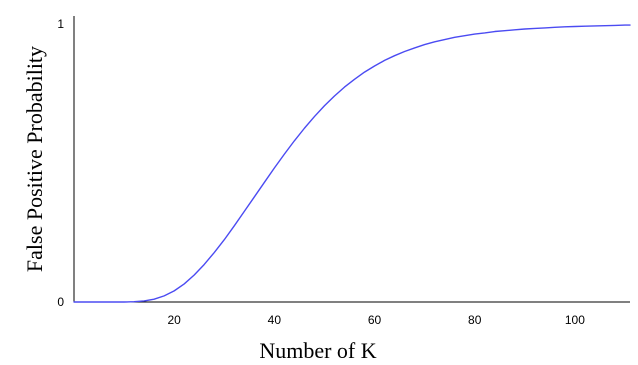  What do you see at coordinates (475, 320) in the screenshot?
I see `x-tick-label: 80` at bounding box center [475, 320].